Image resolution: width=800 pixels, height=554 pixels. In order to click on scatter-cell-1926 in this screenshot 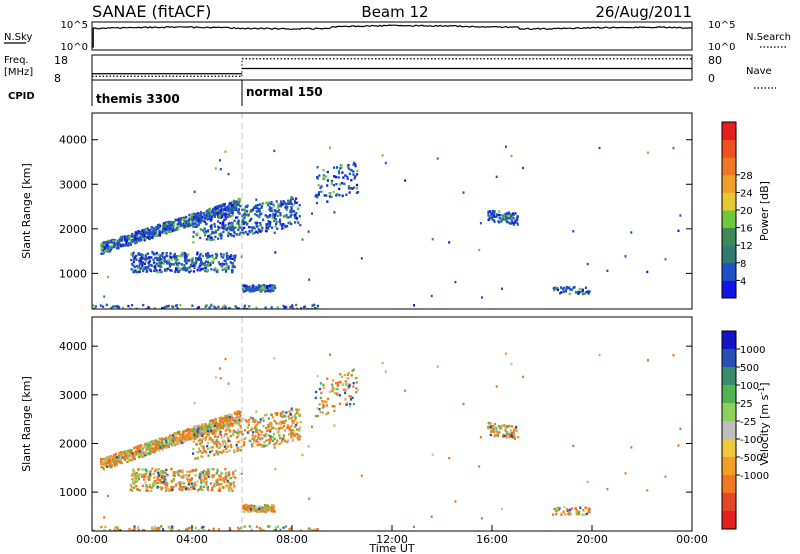, I will do `click(241, 473)`.